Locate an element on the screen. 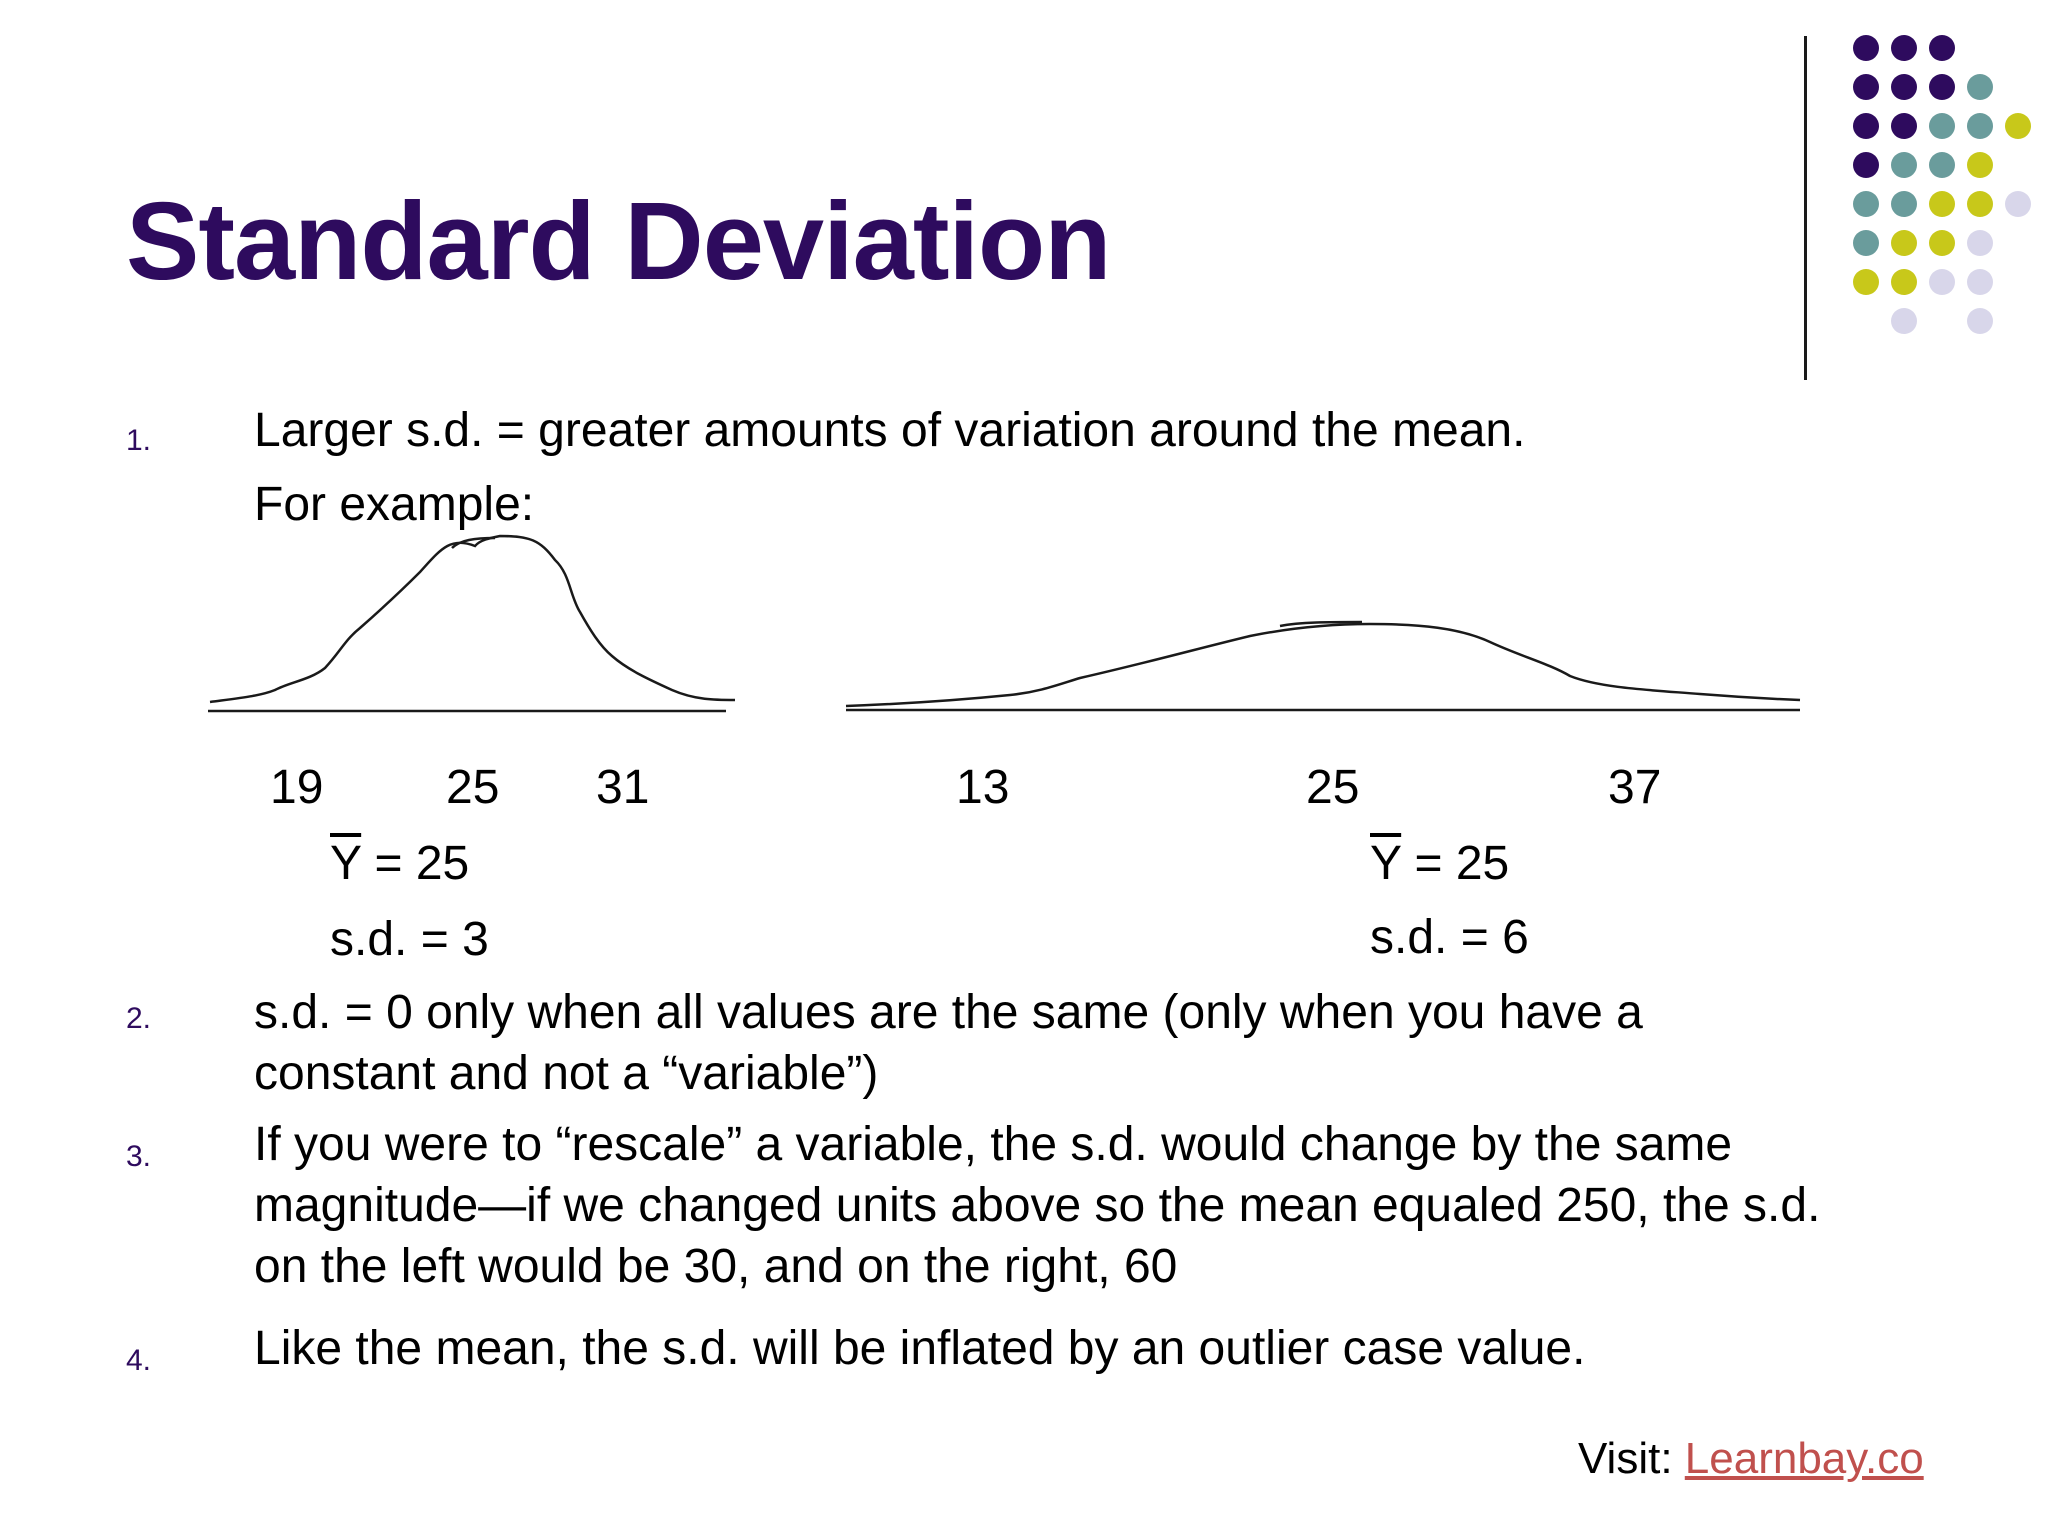 The image size is (2048, 1536). item-4-number: 4. is located at coordinates (139, 1360).